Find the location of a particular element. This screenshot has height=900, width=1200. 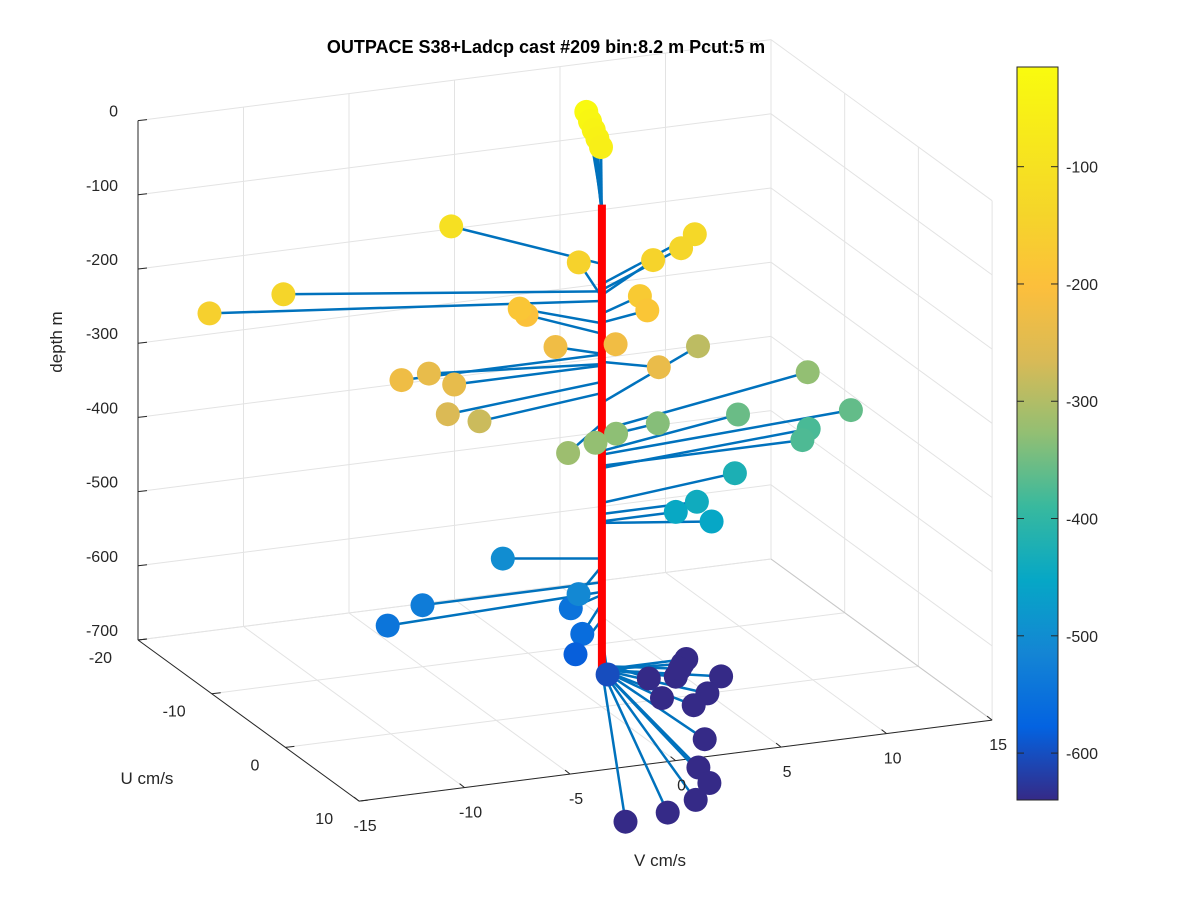

colorbar-gradient is located at coordinates (1037, 433).